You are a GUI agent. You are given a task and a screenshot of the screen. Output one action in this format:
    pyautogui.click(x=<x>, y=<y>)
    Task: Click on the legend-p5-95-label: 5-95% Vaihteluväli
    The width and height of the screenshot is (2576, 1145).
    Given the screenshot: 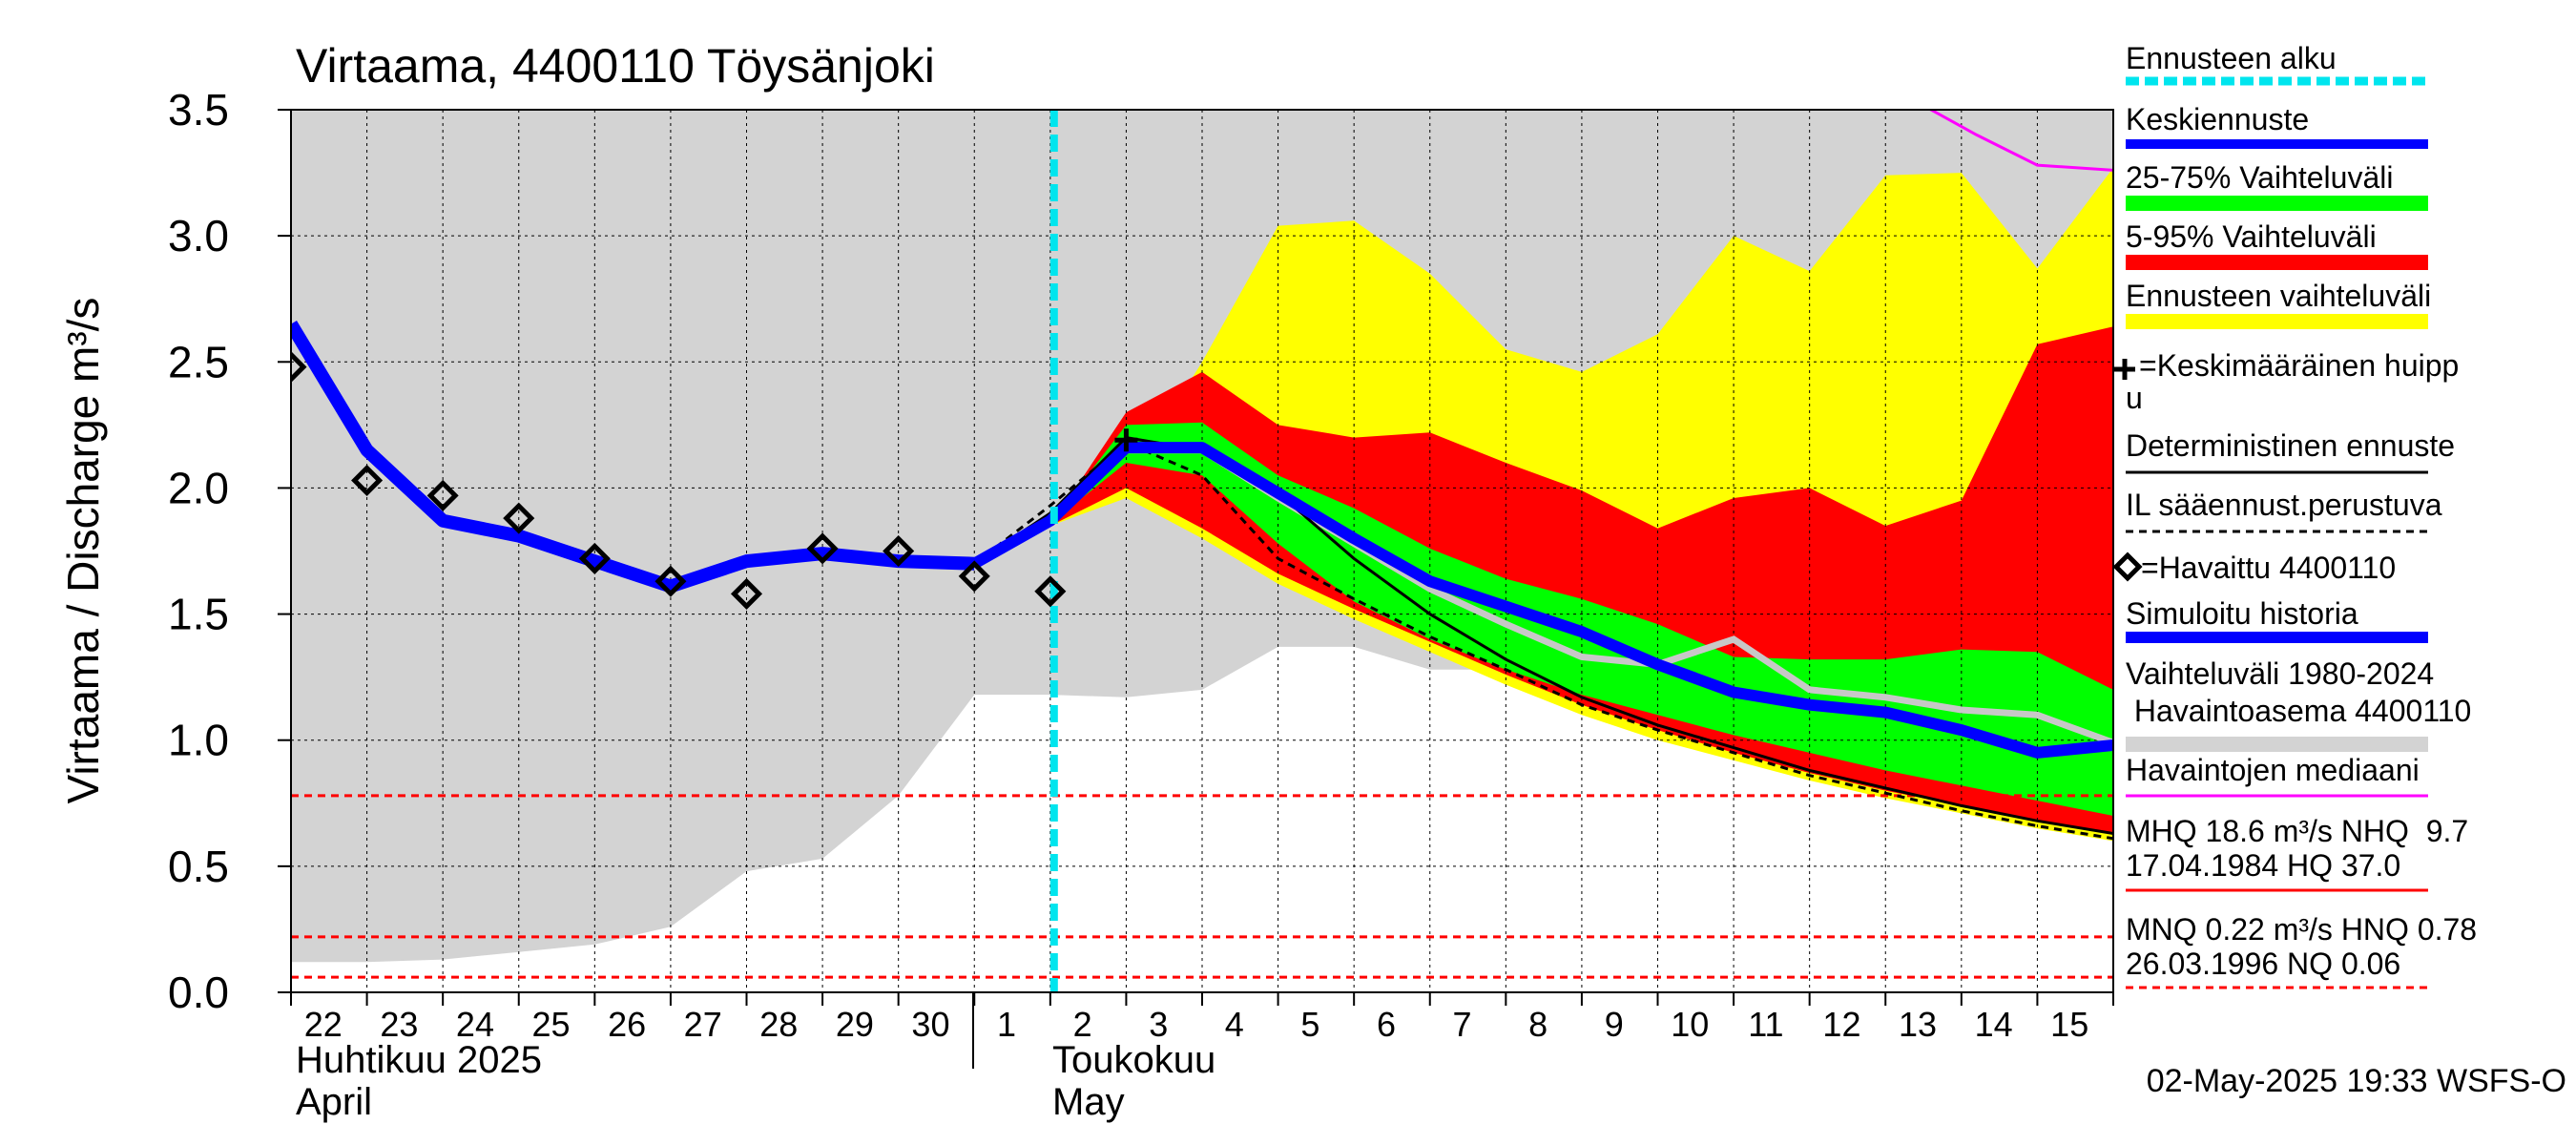 What is the action you would take?
    pyautogui.click(x=2251, y=237)
    